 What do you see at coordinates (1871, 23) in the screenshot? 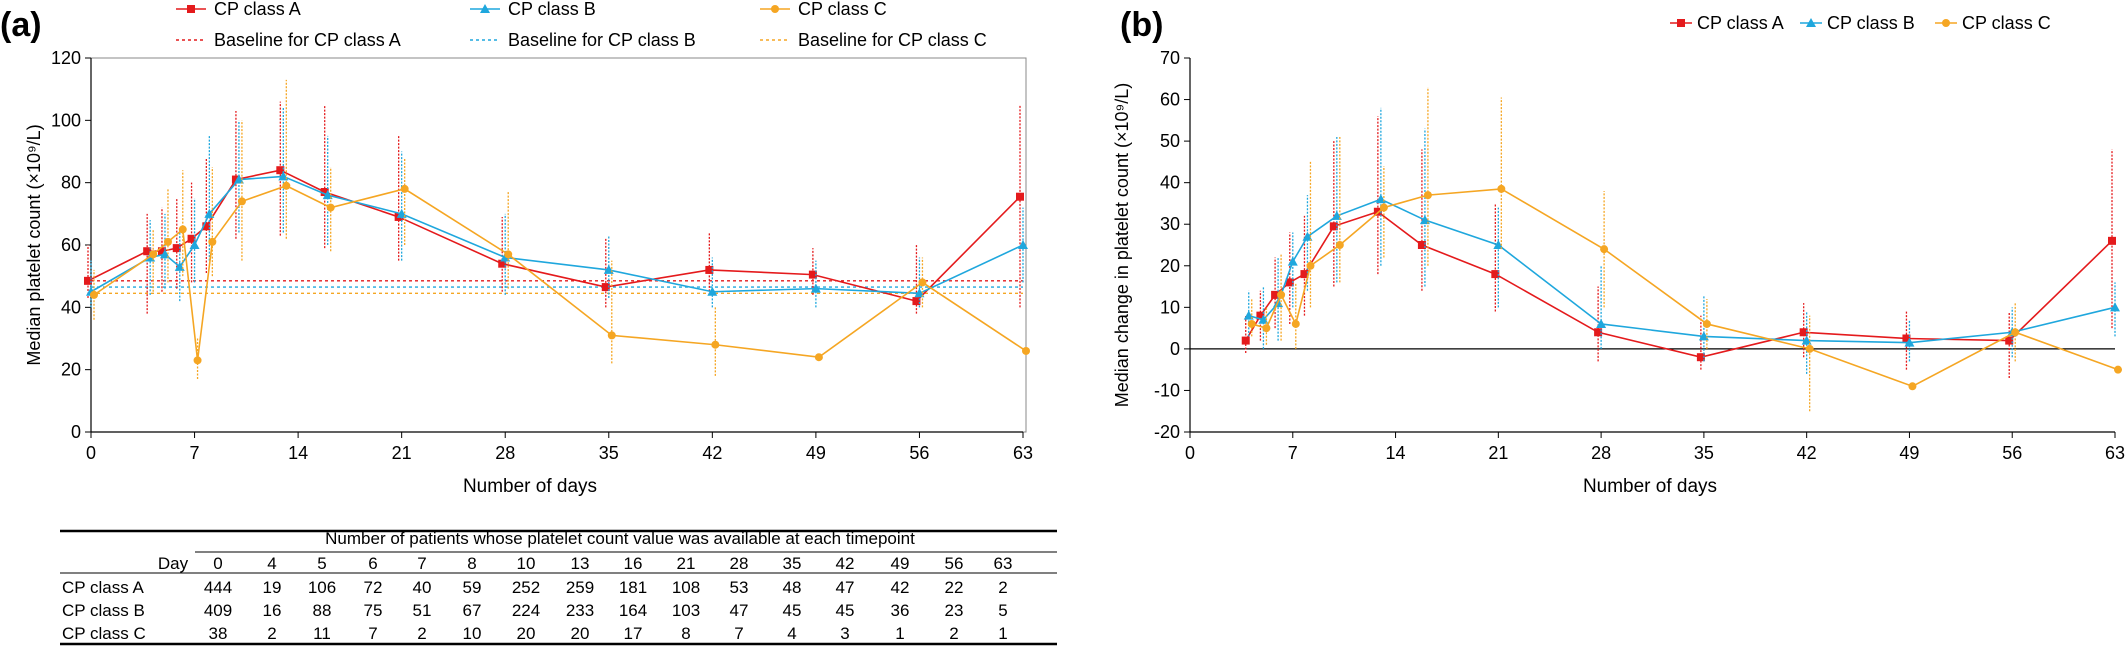
I see `legend-label: CP class B` at bounding box center [1871, 23].